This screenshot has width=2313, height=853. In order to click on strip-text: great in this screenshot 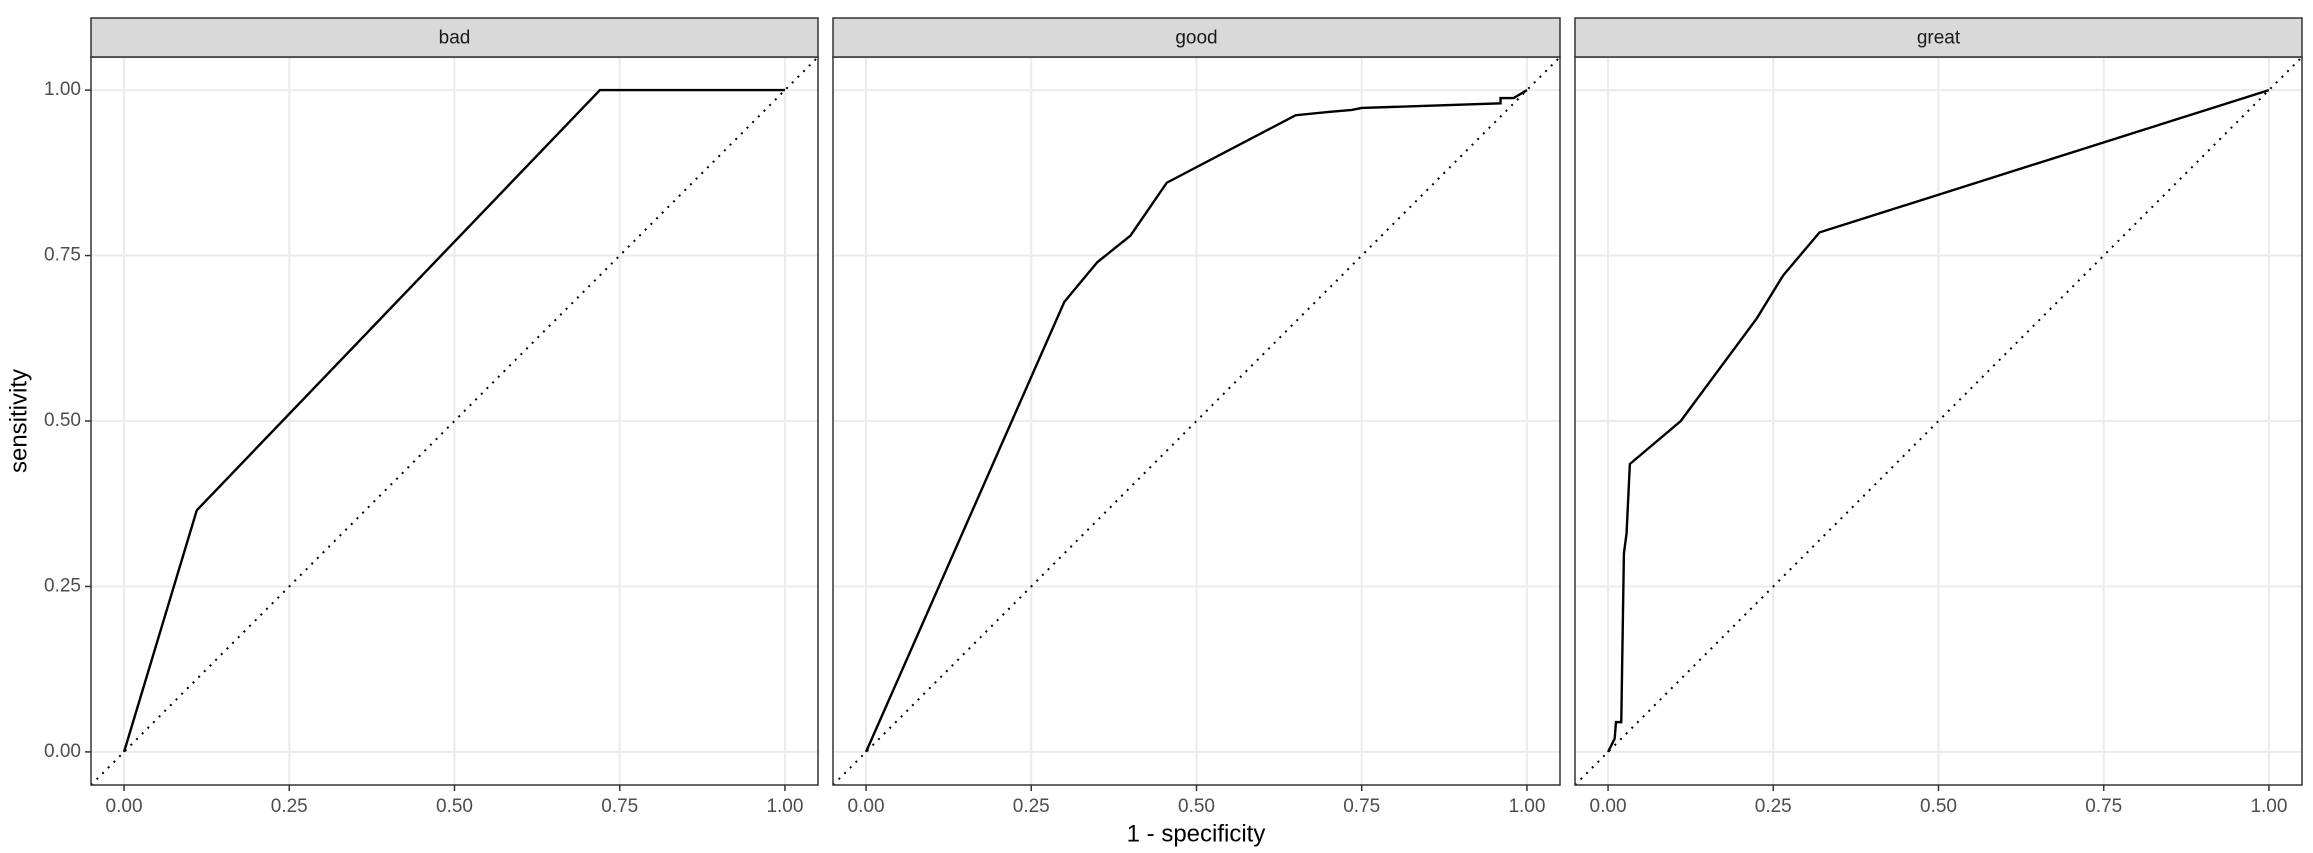, I will do `click(1939, 38)`.